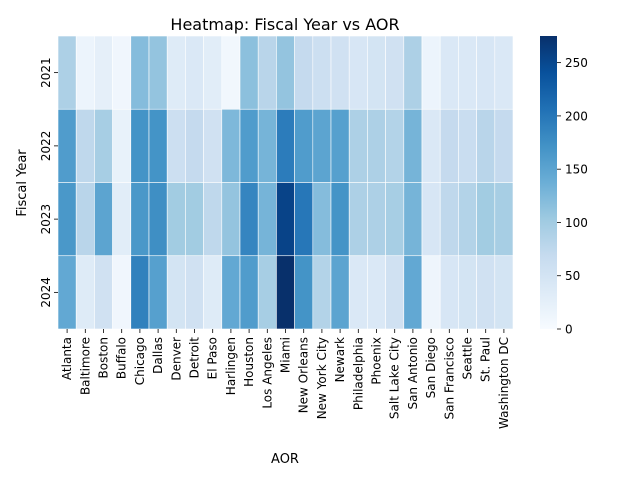  Describe the element at coordinates (576, 116) in the screenshot. I see `colorbar-tick-label: 200` at that location.